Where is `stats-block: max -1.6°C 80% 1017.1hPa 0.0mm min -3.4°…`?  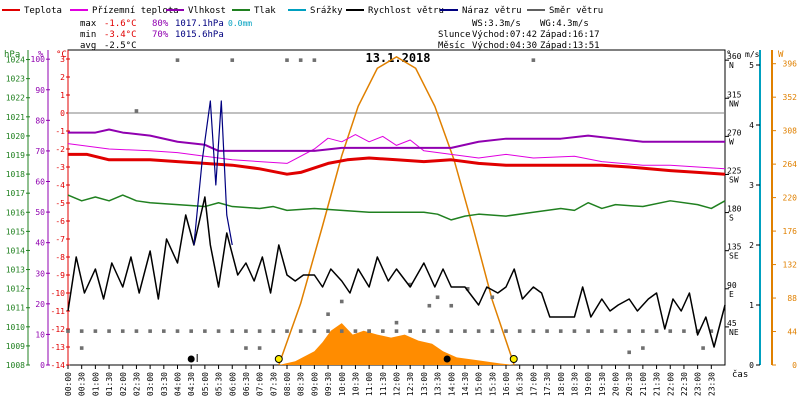
stats-block: max -1.6°C 80% 1017.1hPa 0.0mm min -3.4°… is located at coordinates (166, 35).